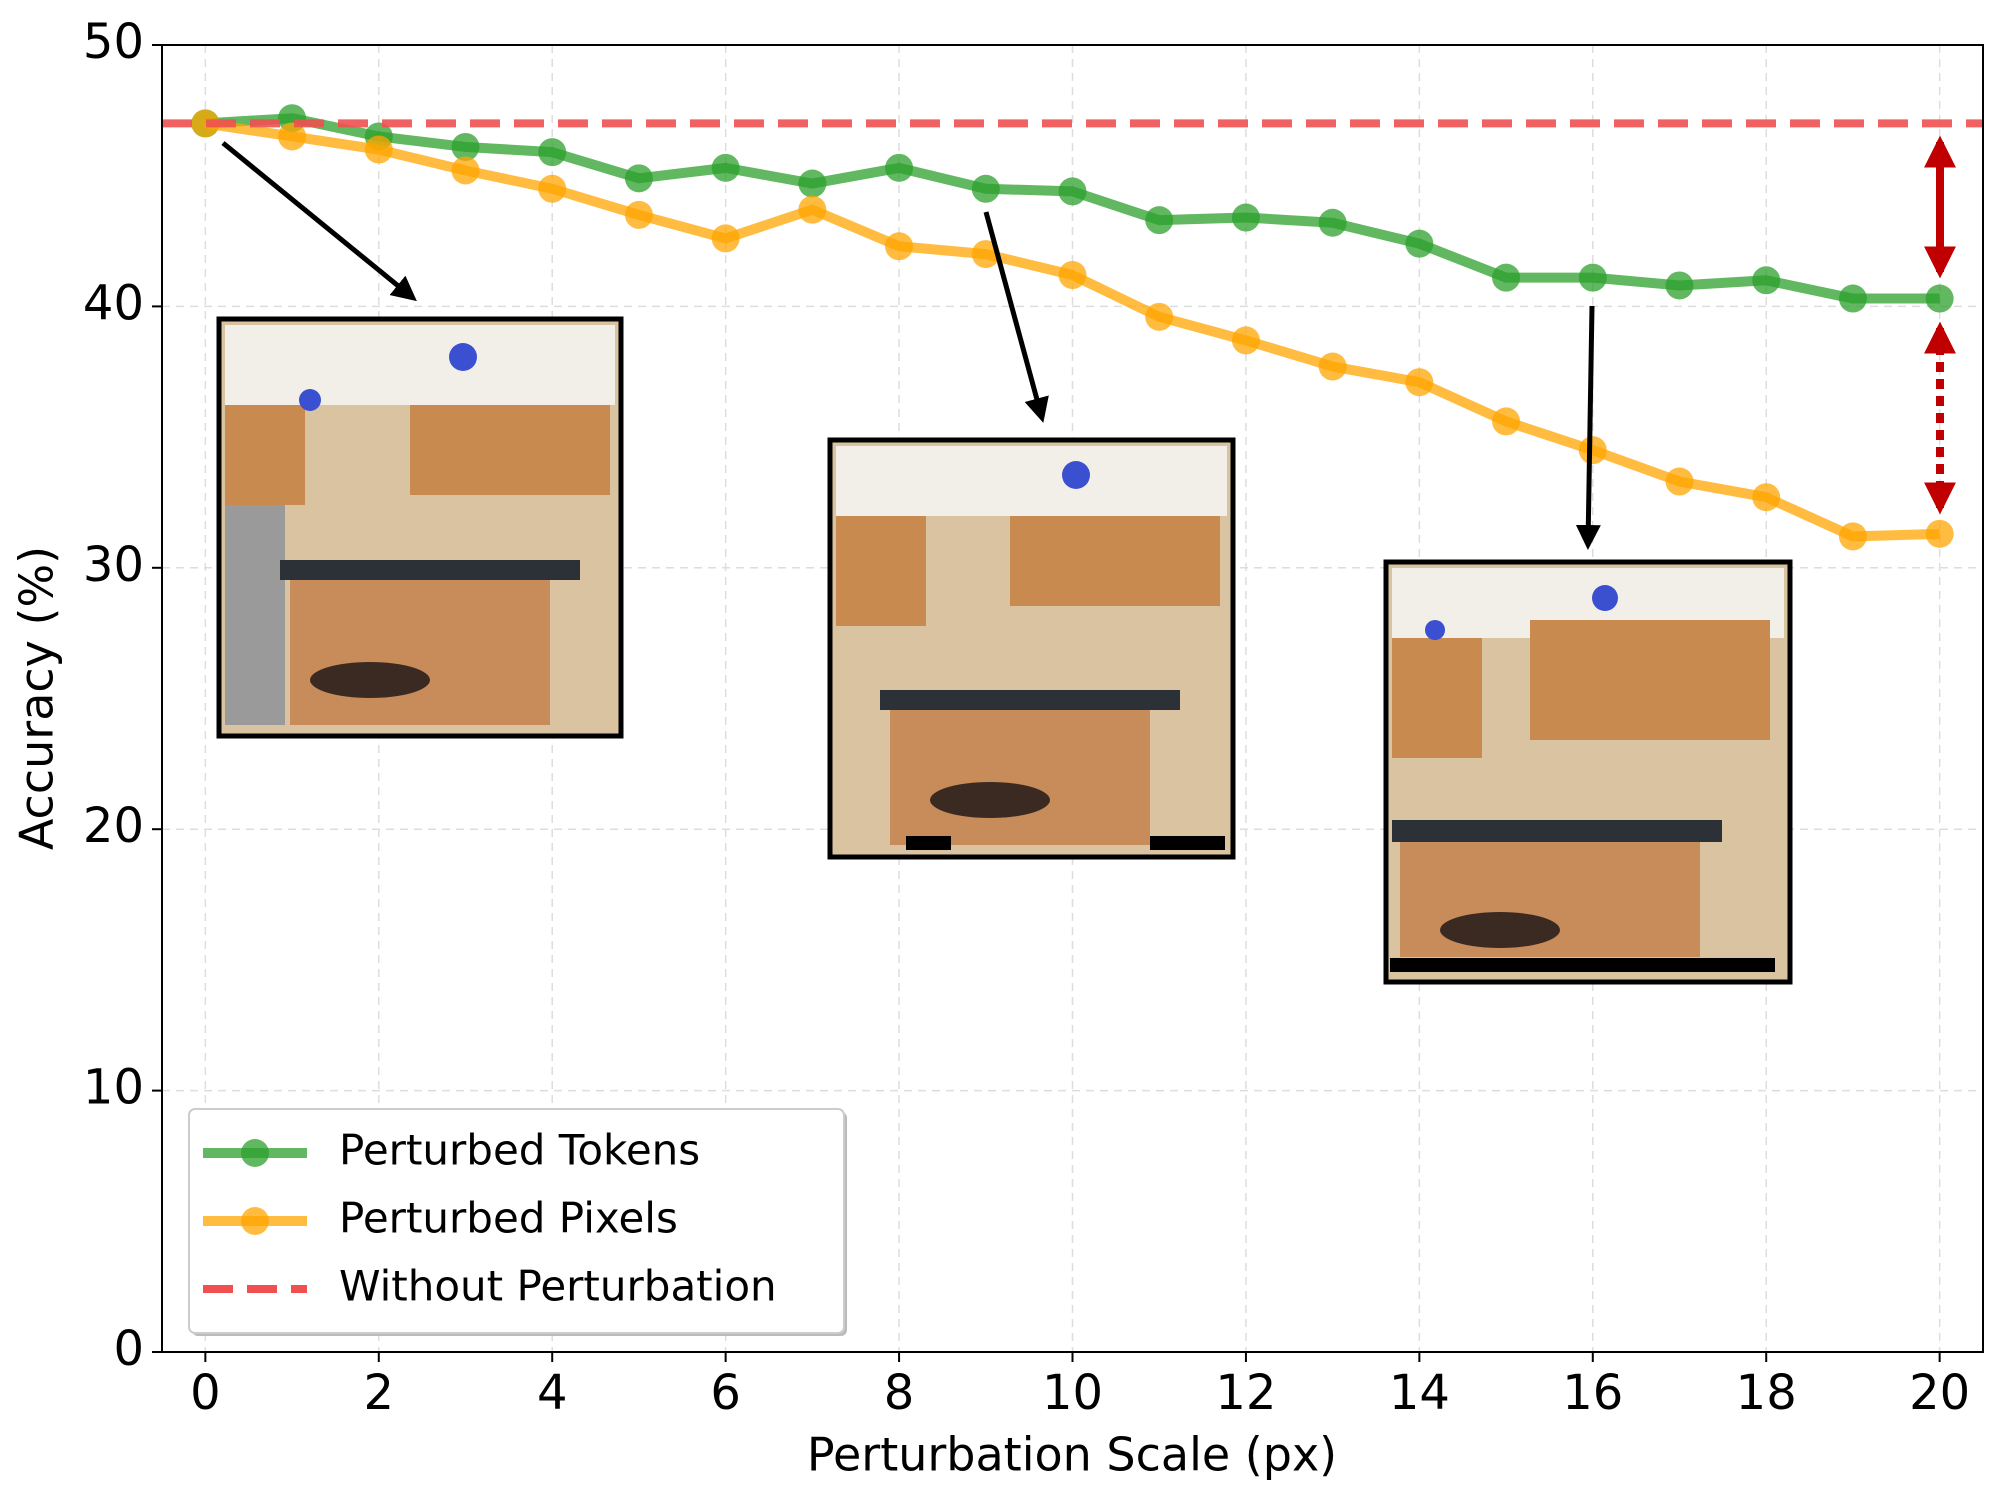  I want to click on x-tick-label: 14, so click(1419, 1393).